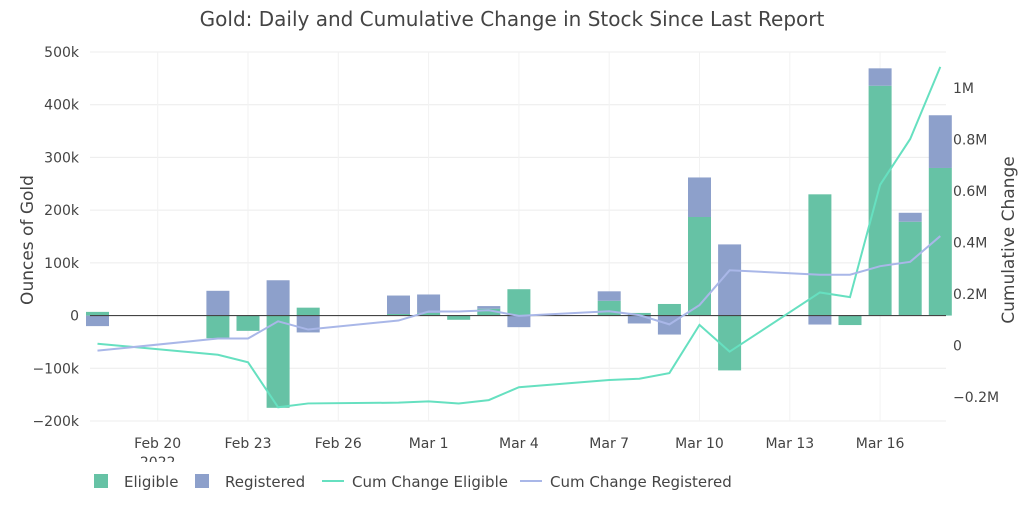 This screenshot has width=1024, height=512. What do you see at coordinates (338, 444) in the screenshot?
I see `x-tick-label: Feb 26` at bounding box center [338, 444].